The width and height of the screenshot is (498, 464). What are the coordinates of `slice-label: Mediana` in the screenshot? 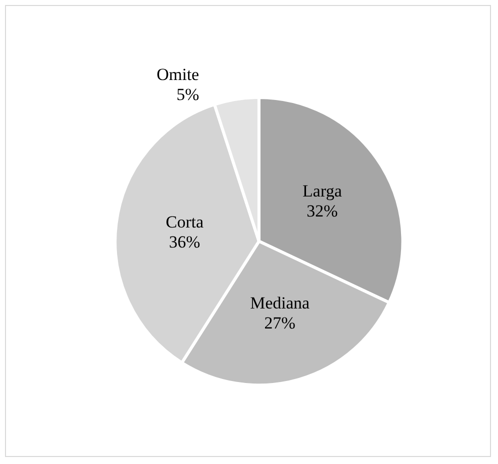 It's located at (280, 303).